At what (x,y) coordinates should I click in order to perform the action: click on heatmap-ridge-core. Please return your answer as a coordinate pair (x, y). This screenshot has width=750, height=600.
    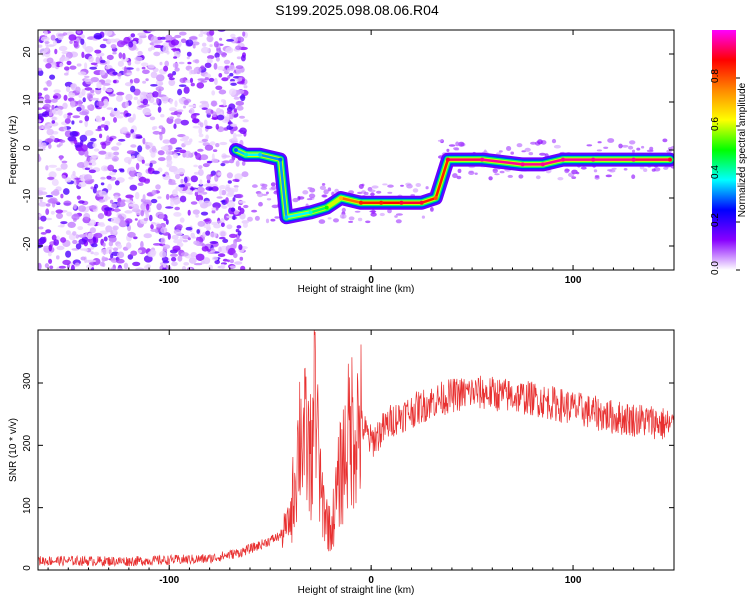
    Looking at the image, I should click on (318, 210).